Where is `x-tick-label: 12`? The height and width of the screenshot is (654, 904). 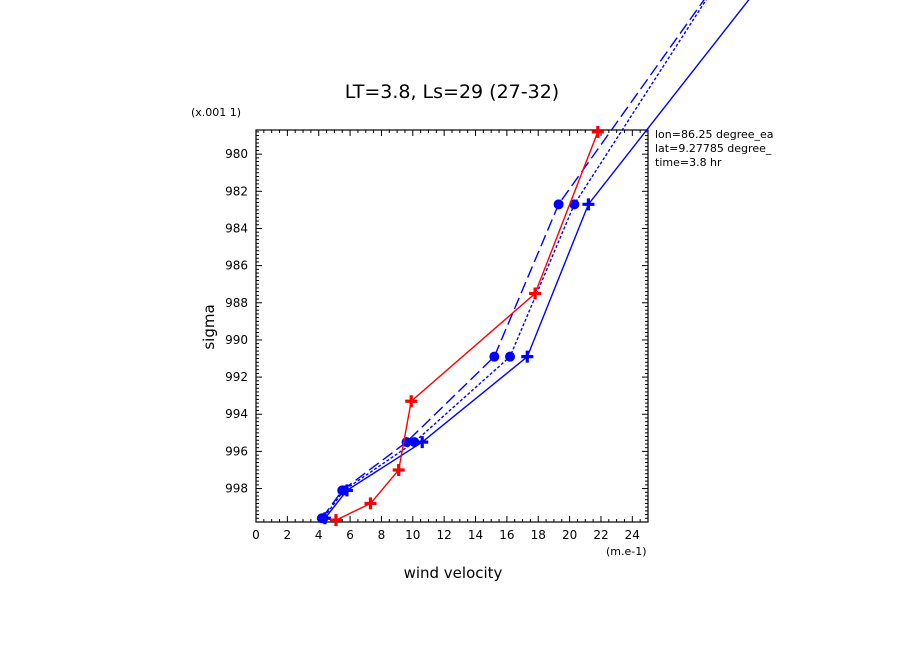 x-tick-label: 12 is located at coordinates (444, 535).